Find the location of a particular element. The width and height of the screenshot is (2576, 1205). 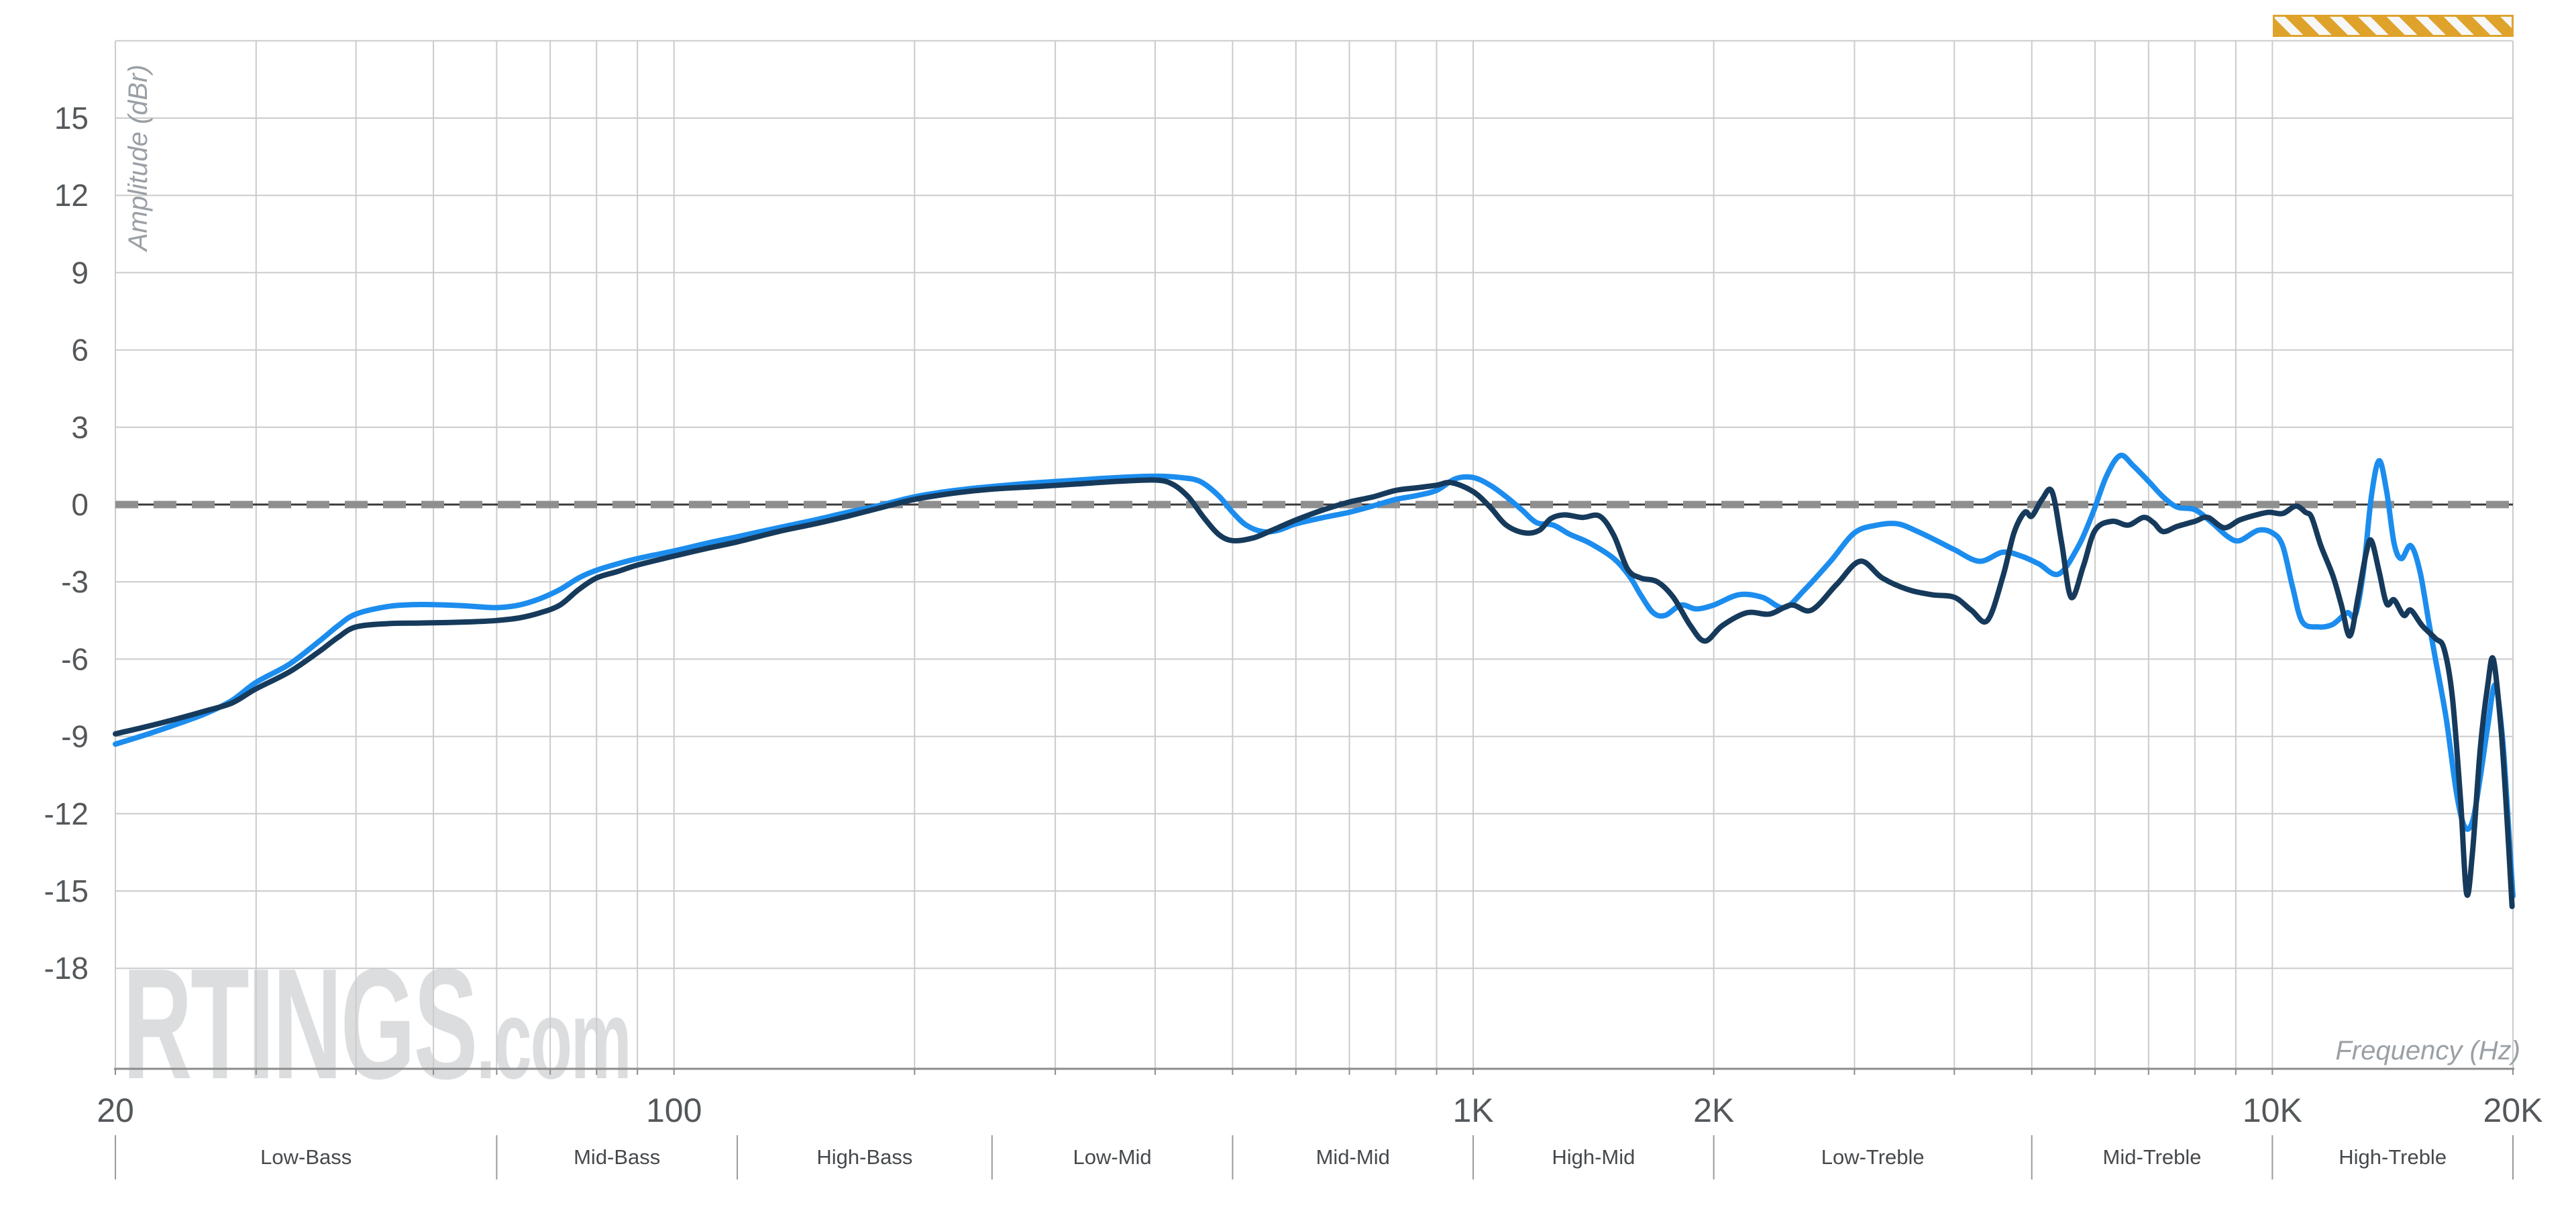

y-tick-label-12: 12 is located at coordinates (71, 195).